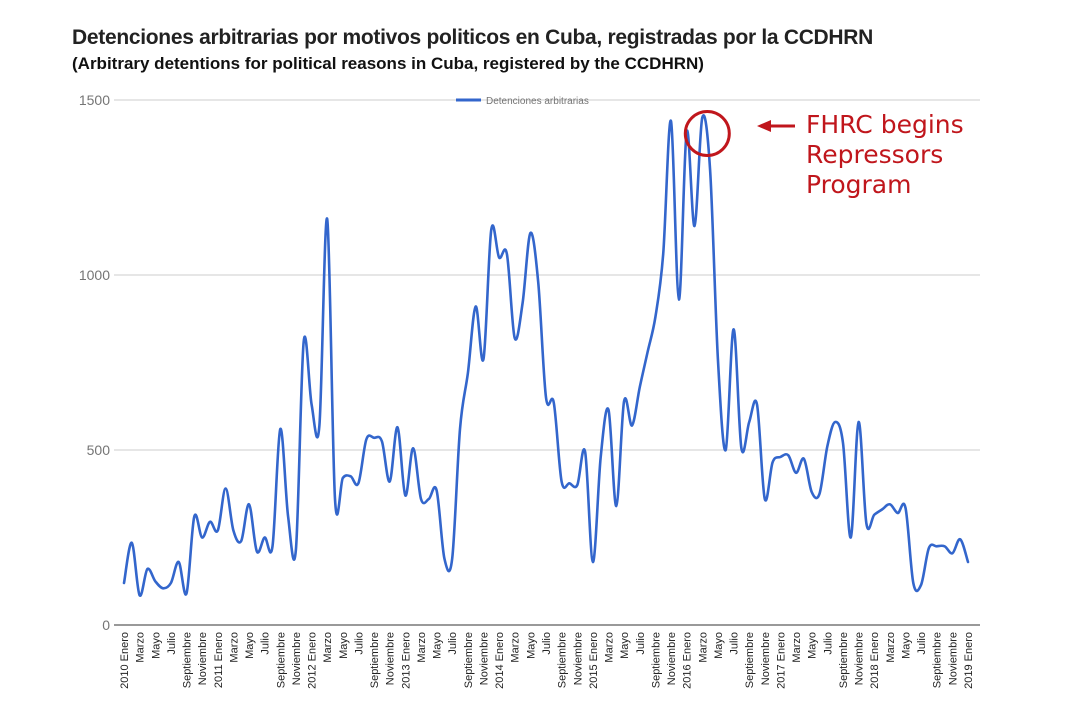 The image size is (1079, 724). Describe the element at coordinates (969, 660) in the screenshot. I see `x-tick-label: 2019 Enero` at that location.